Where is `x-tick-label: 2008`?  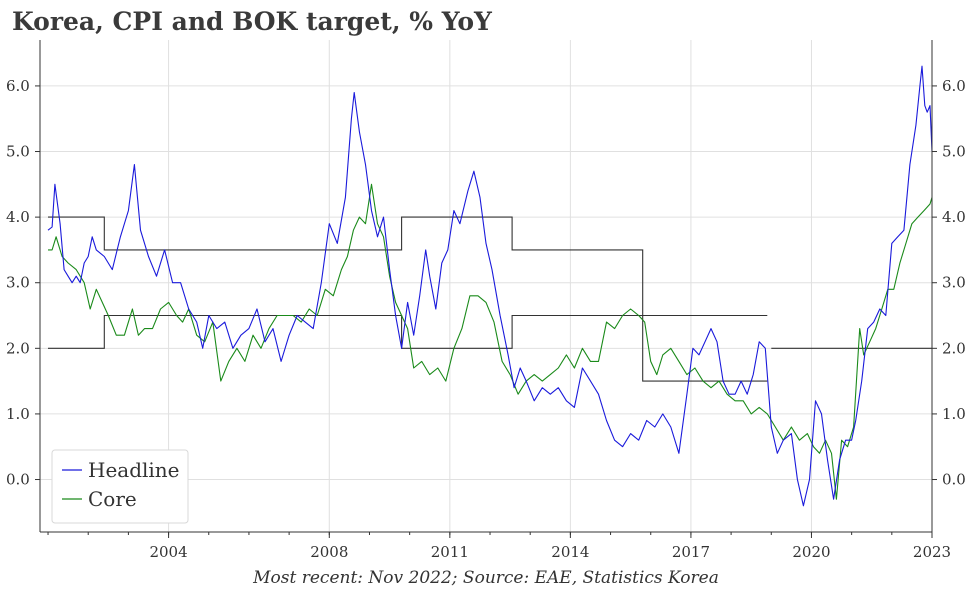
x-tick-label: 2008 is located at coordinates (329, 552).